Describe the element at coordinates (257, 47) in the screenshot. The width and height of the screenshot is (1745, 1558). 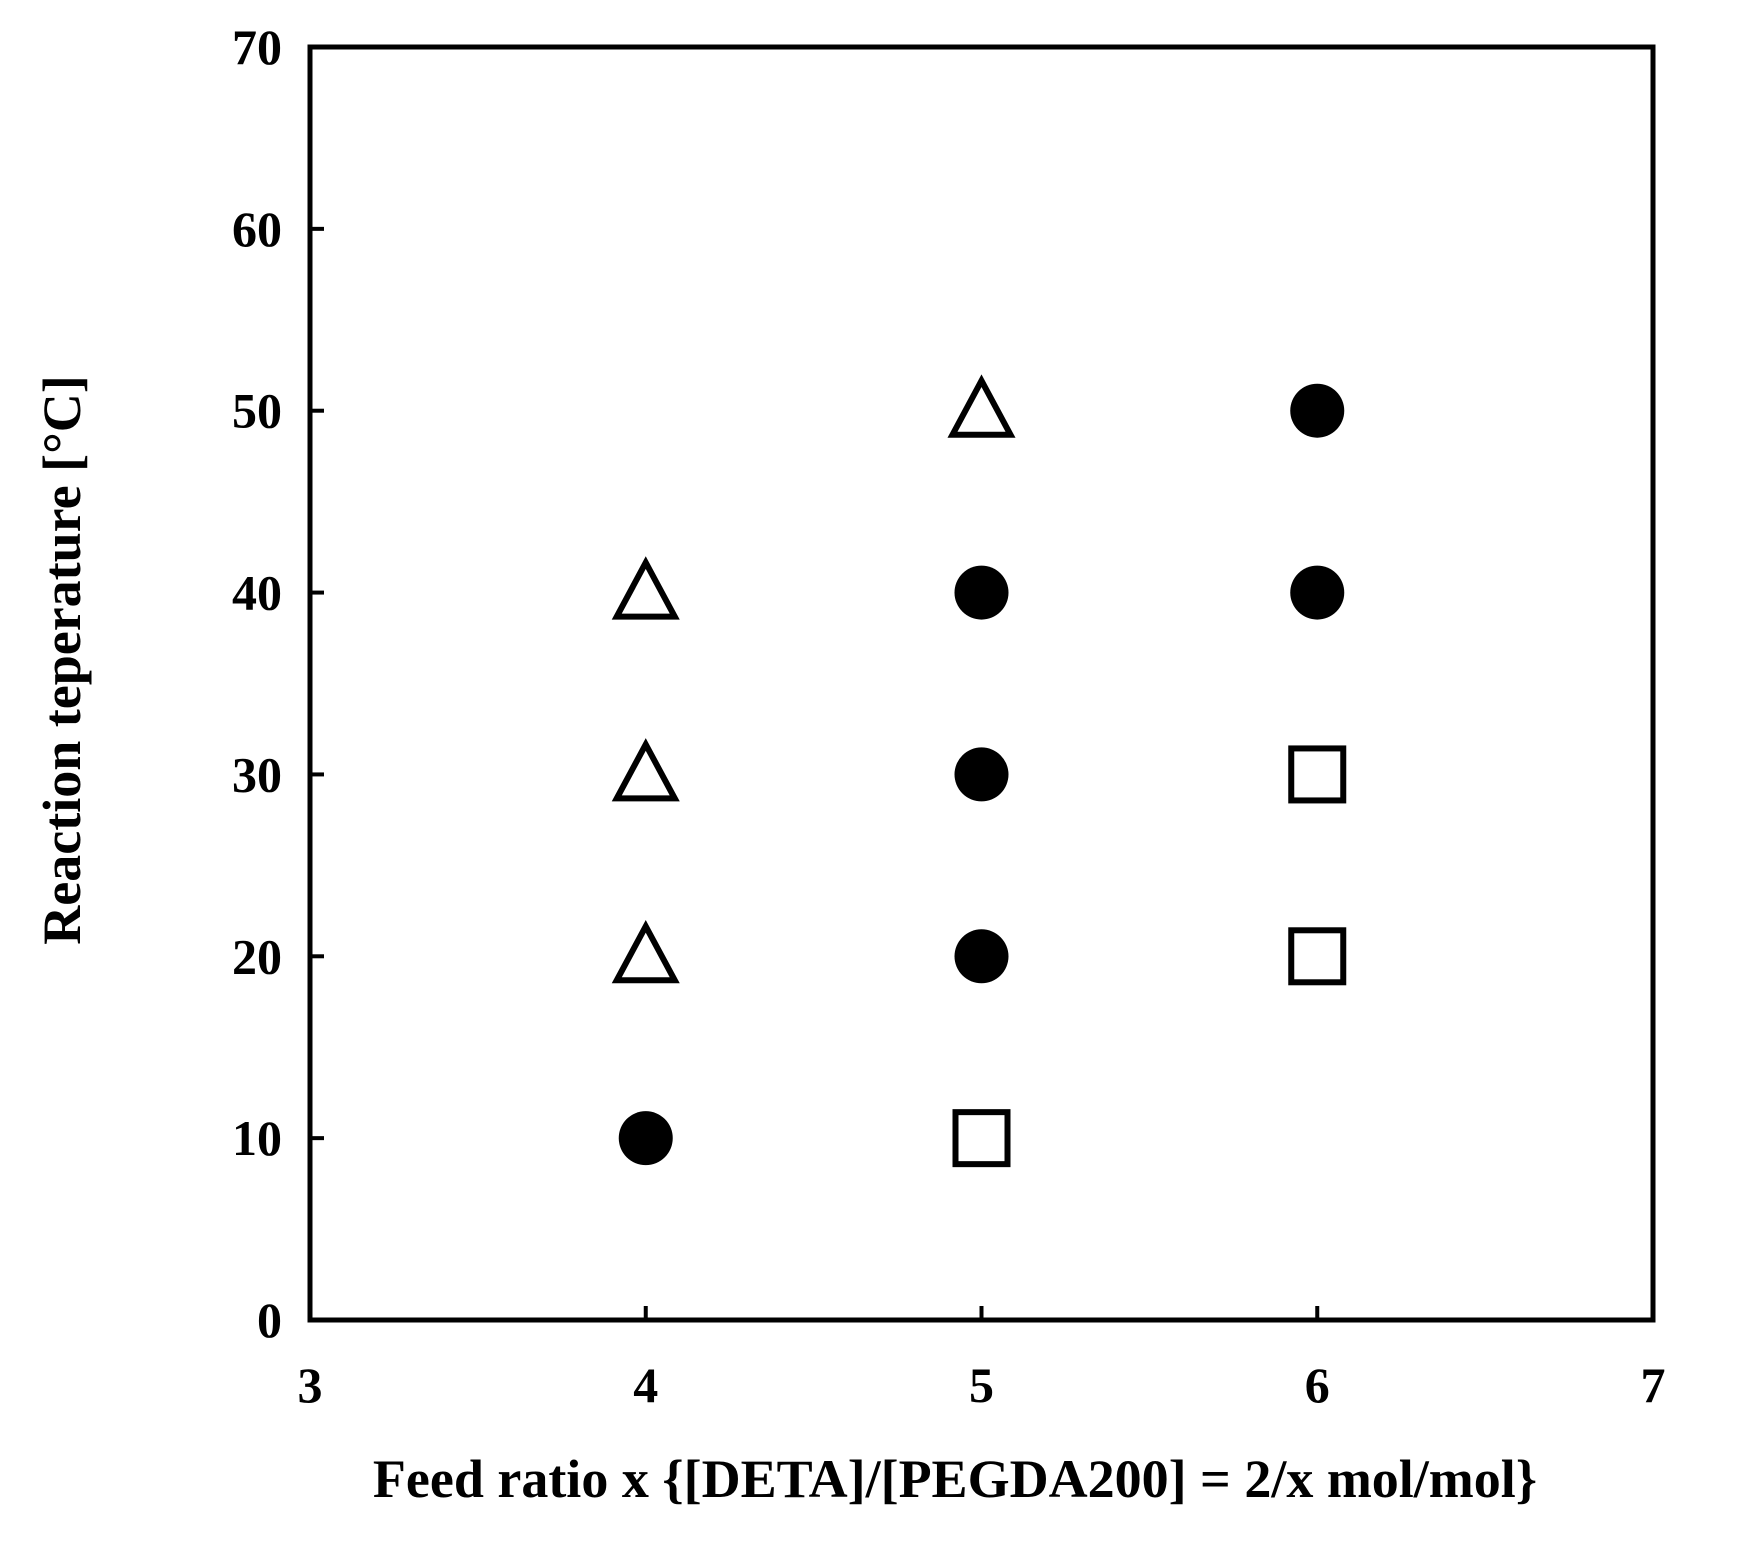
I see `y-tick-label: 70` at that location.